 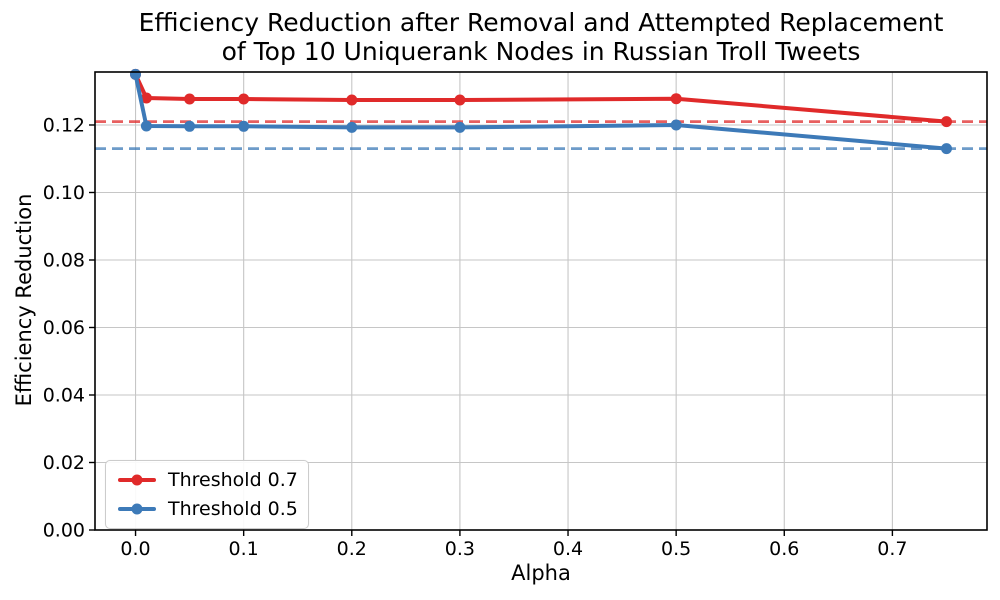 I want to click on x-tick-label: 0.4, so click(x=568, y=549).